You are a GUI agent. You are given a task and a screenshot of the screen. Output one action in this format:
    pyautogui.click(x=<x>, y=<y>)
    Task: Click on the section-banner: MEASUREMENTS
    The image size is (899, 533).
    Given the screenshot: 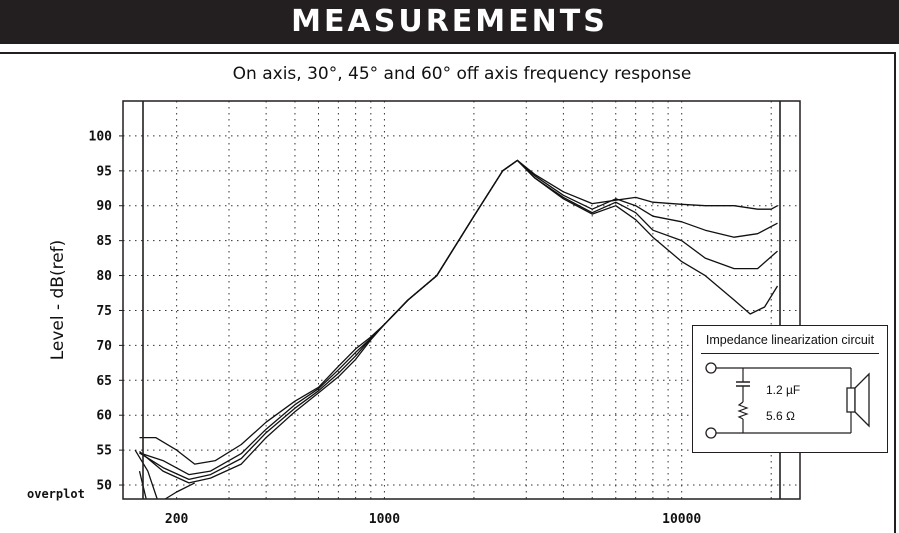 What is the action you would take?
    pyautogui.click(x=449, y=22)
    